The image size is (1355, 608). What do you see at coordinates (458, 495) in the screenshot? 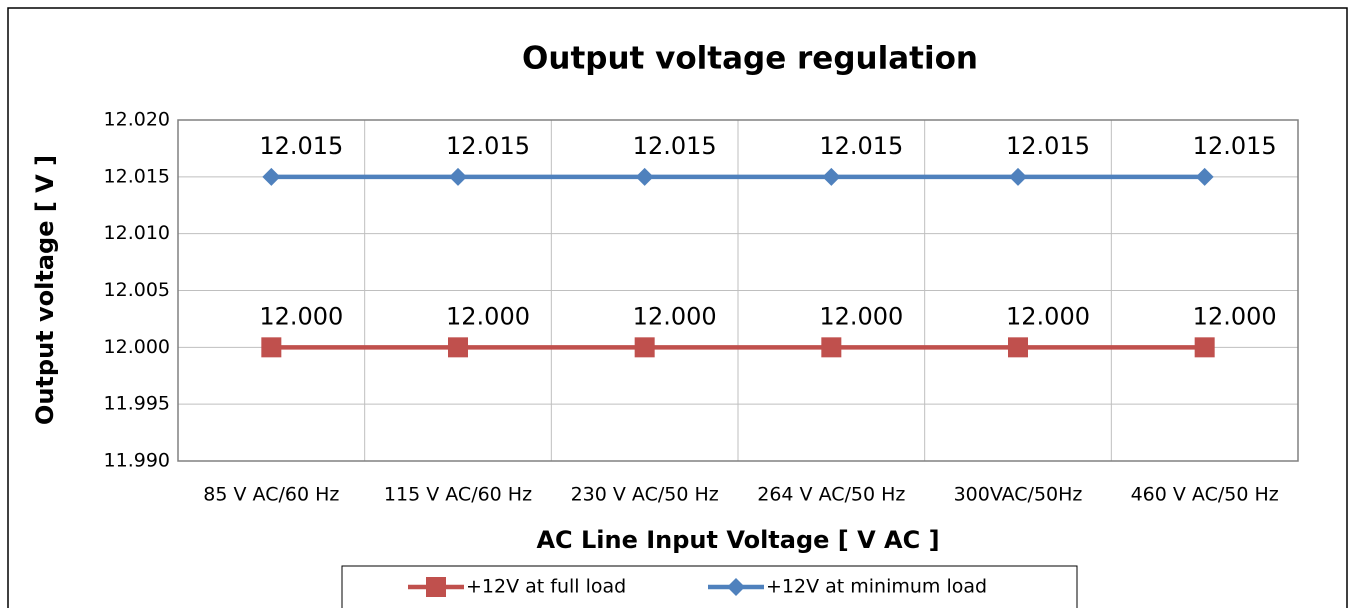
I see `x-tick-label: 115 V AC/60 Hz` at bounding box center [458, 495].